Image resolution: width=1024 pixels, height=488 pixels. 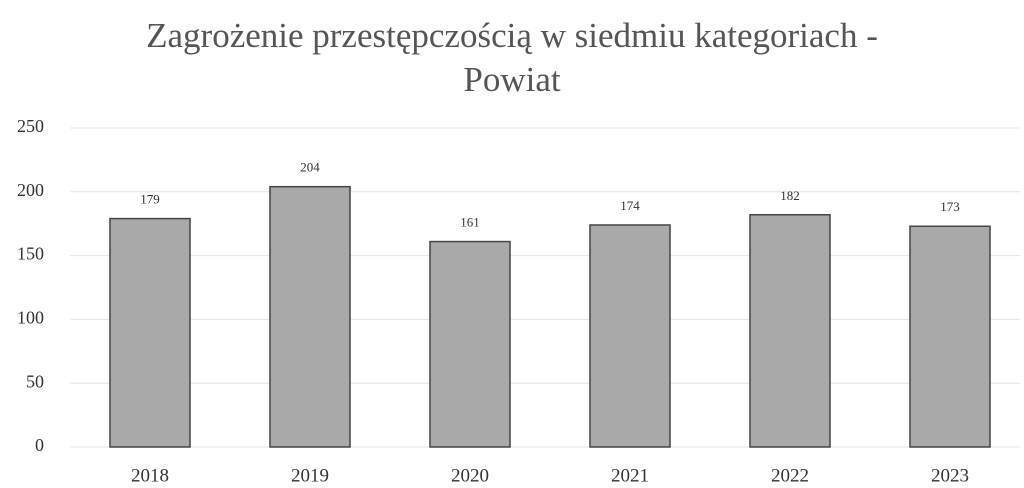 What do you see at coordinates (790, 195) in the screenshot?
I see `value-label: 182` at bounding box center [790, 195].